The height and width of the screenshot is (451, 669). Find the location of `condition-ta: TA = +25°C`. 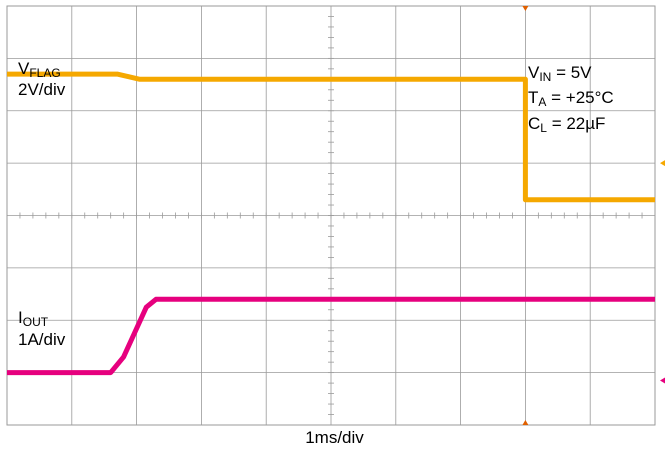

condition-ta: TA = +25°C is located at coordinates (571, 98).